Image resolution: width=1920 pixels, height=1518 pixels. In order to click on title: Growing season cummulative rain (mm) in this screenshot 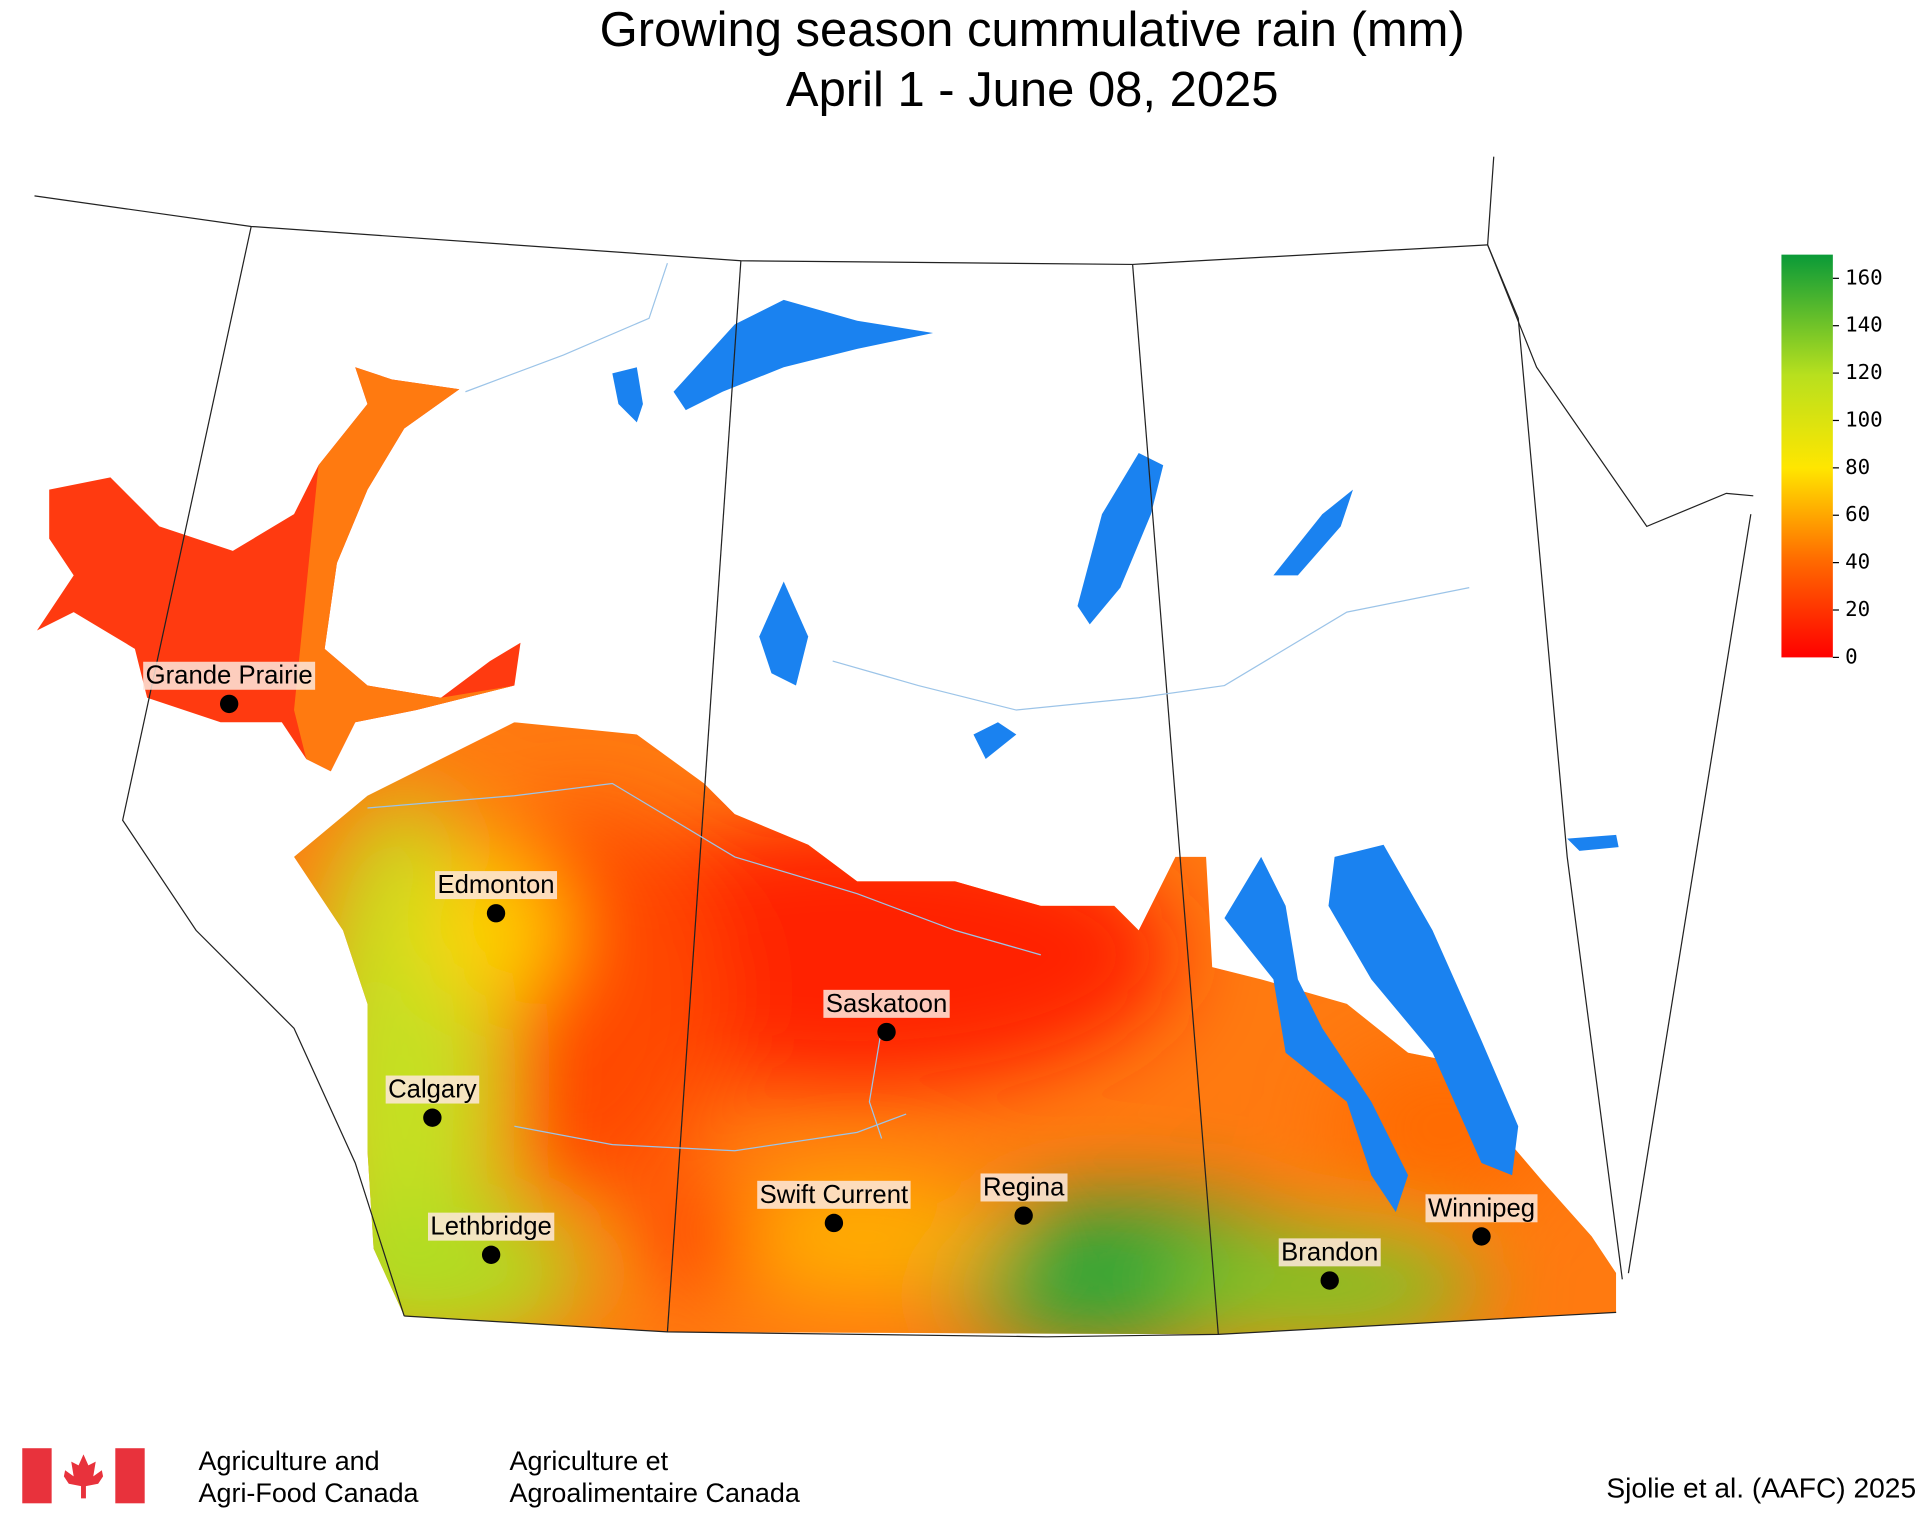, I will do `click(1032, 30)`.